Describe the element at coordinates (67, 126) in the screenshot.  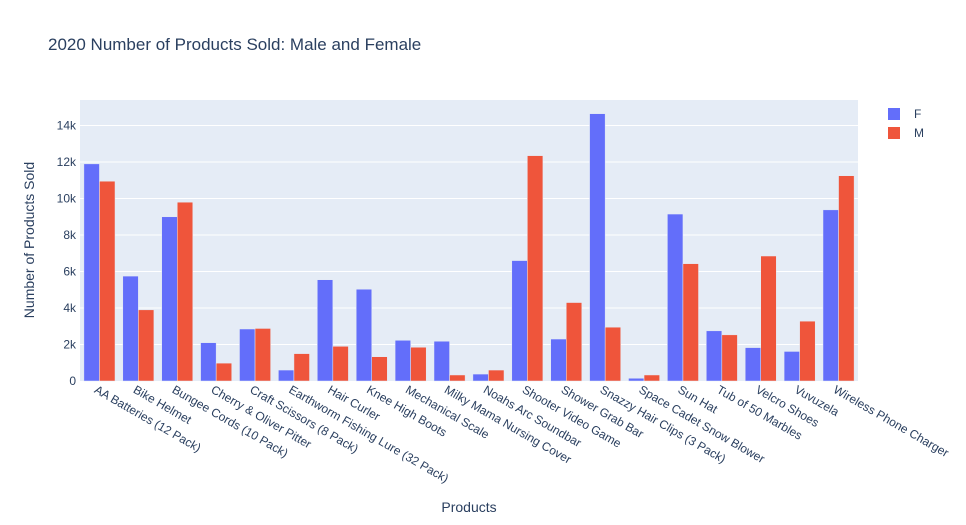
I see `y-tick-label: 14k` at that location.